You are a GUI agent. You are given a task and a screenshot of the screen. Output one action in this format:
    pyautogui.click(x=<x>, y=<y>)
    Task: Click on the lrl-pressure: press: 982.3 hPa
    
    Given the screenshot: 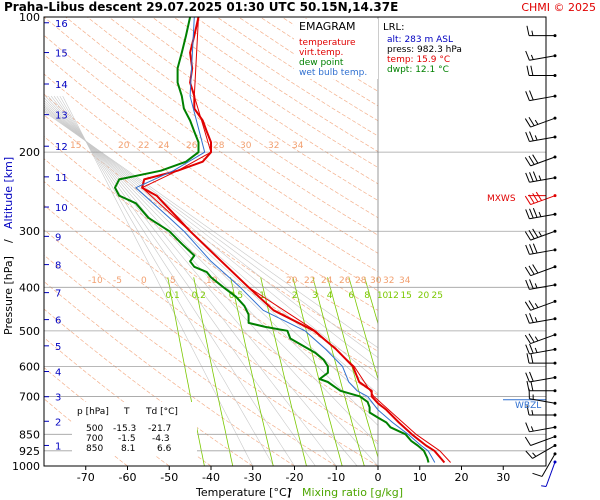 What is the action you would take?
    pyautogui.click(x=424, y=50)
    